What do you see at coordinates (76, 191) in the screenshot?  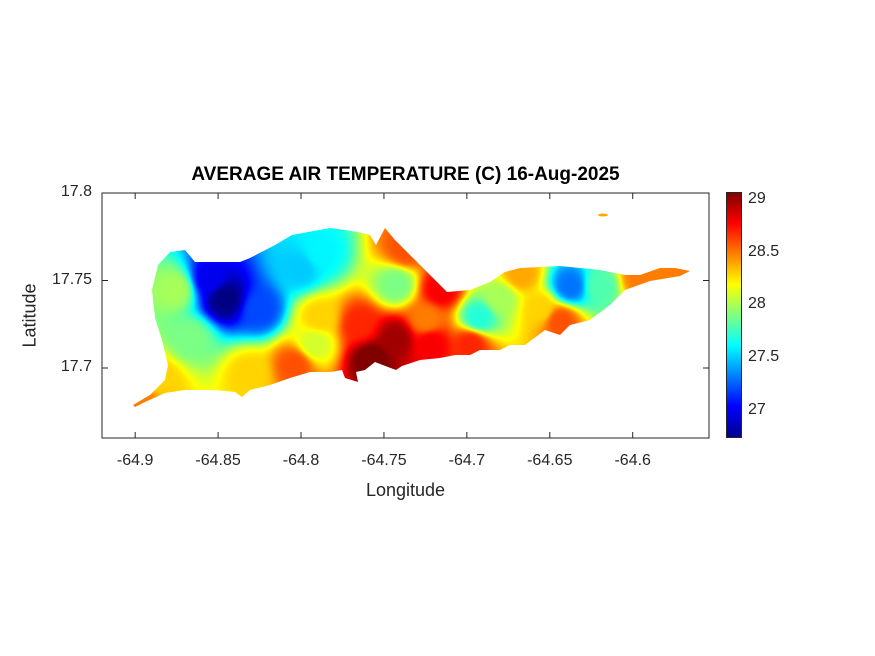 I see `y-tick-label: 17.8` at bounding box center [76, 191].